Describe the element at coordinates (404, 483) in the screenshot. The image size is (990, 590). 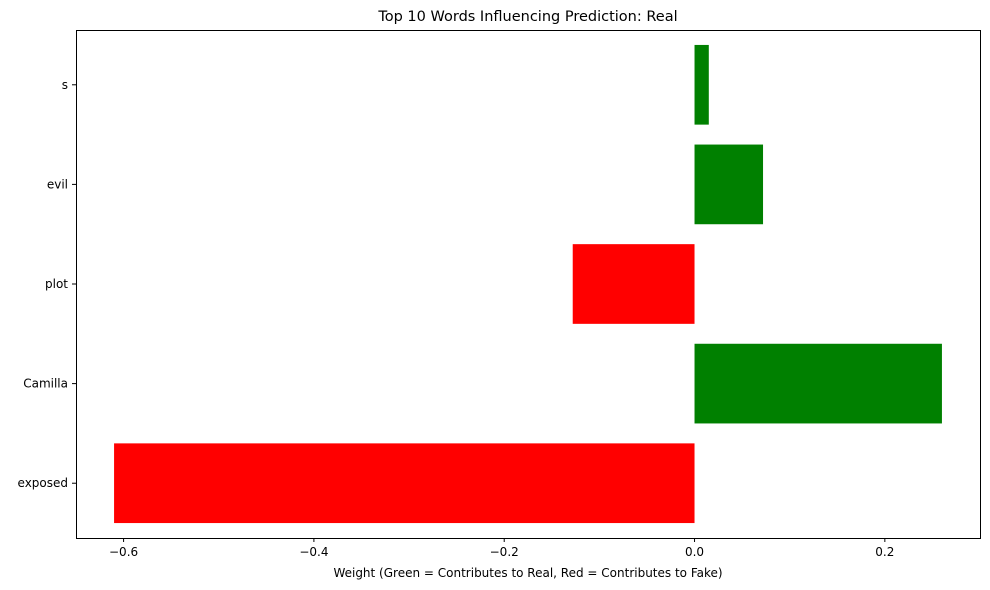
I see `bar-exposed` at that location.